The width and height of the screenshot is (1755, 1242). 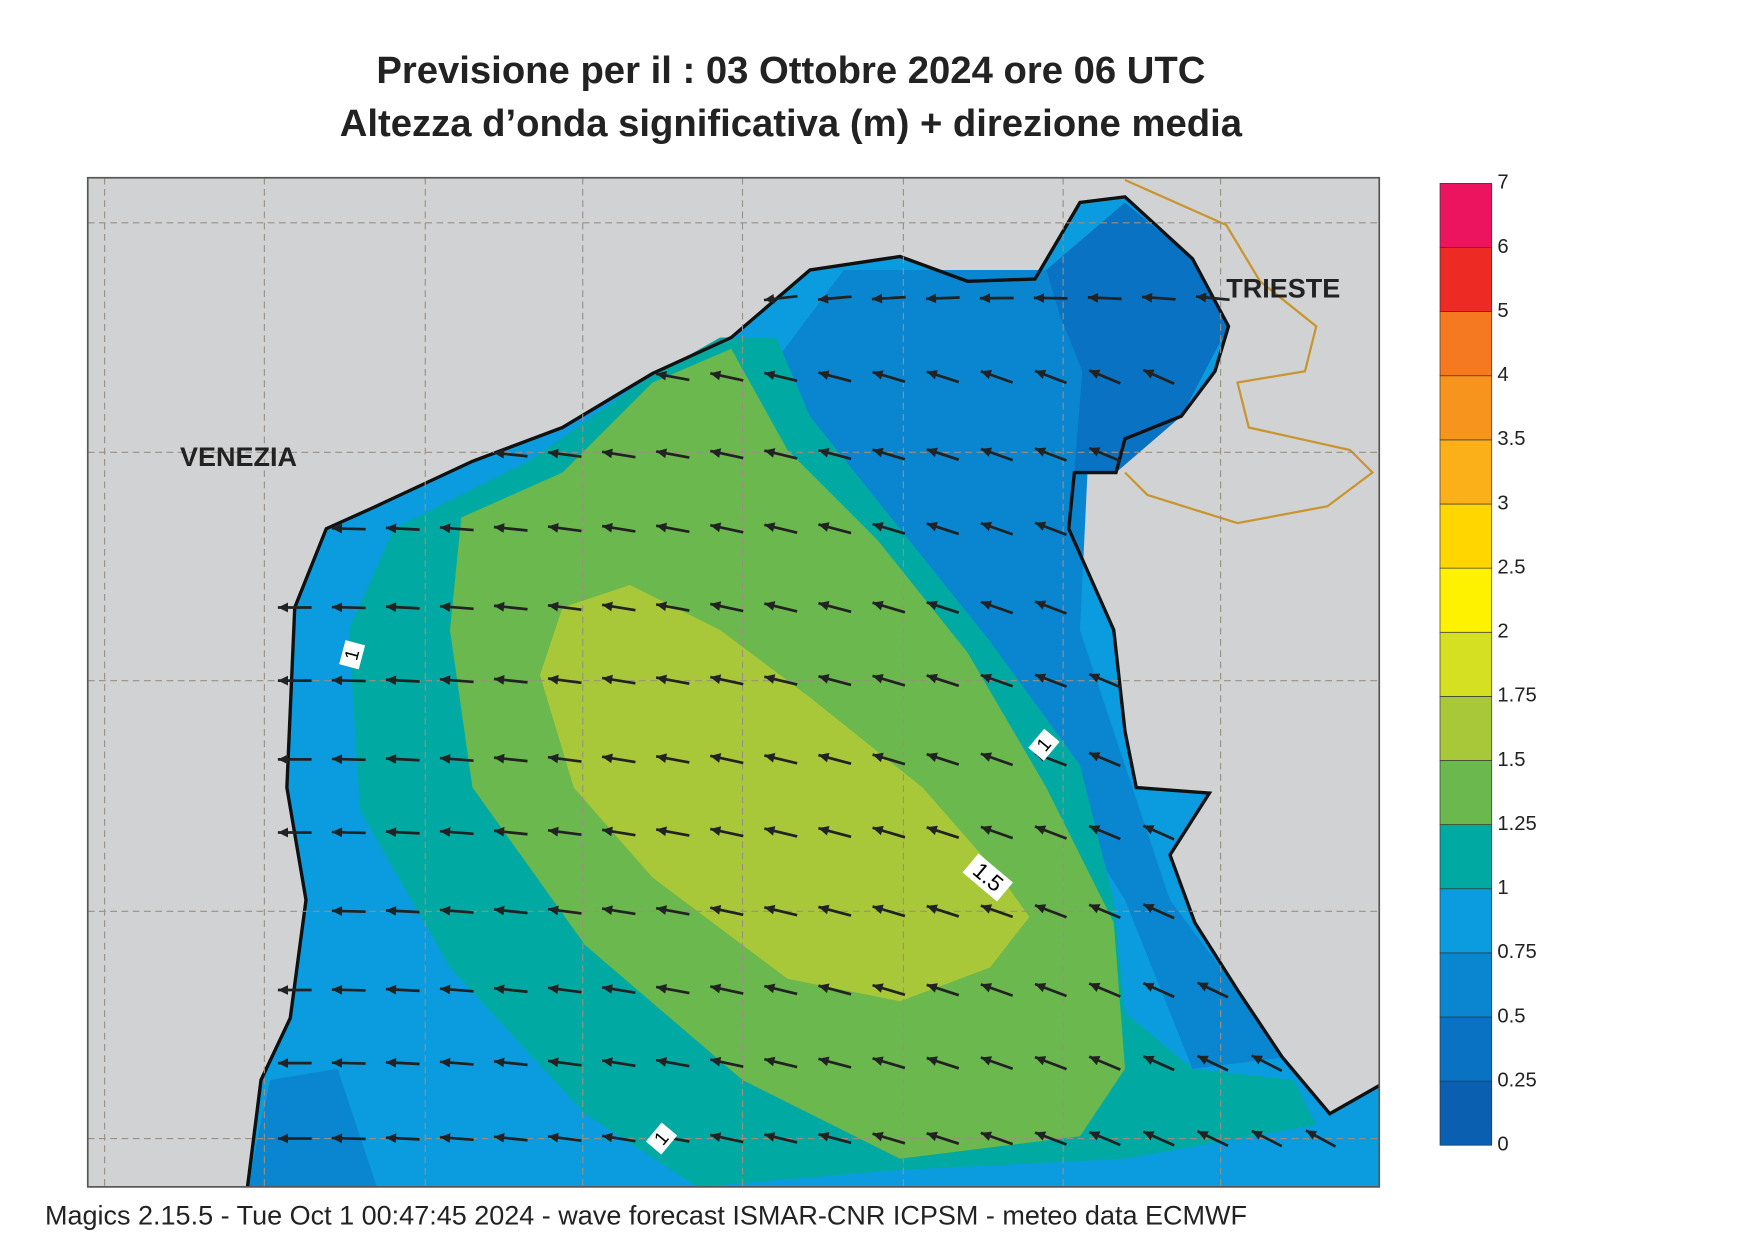 What do you see at coordinates (1511, 439) in the screenshot?
I see `colorbar-label: 3.5` at bounding box center [1511, 439].